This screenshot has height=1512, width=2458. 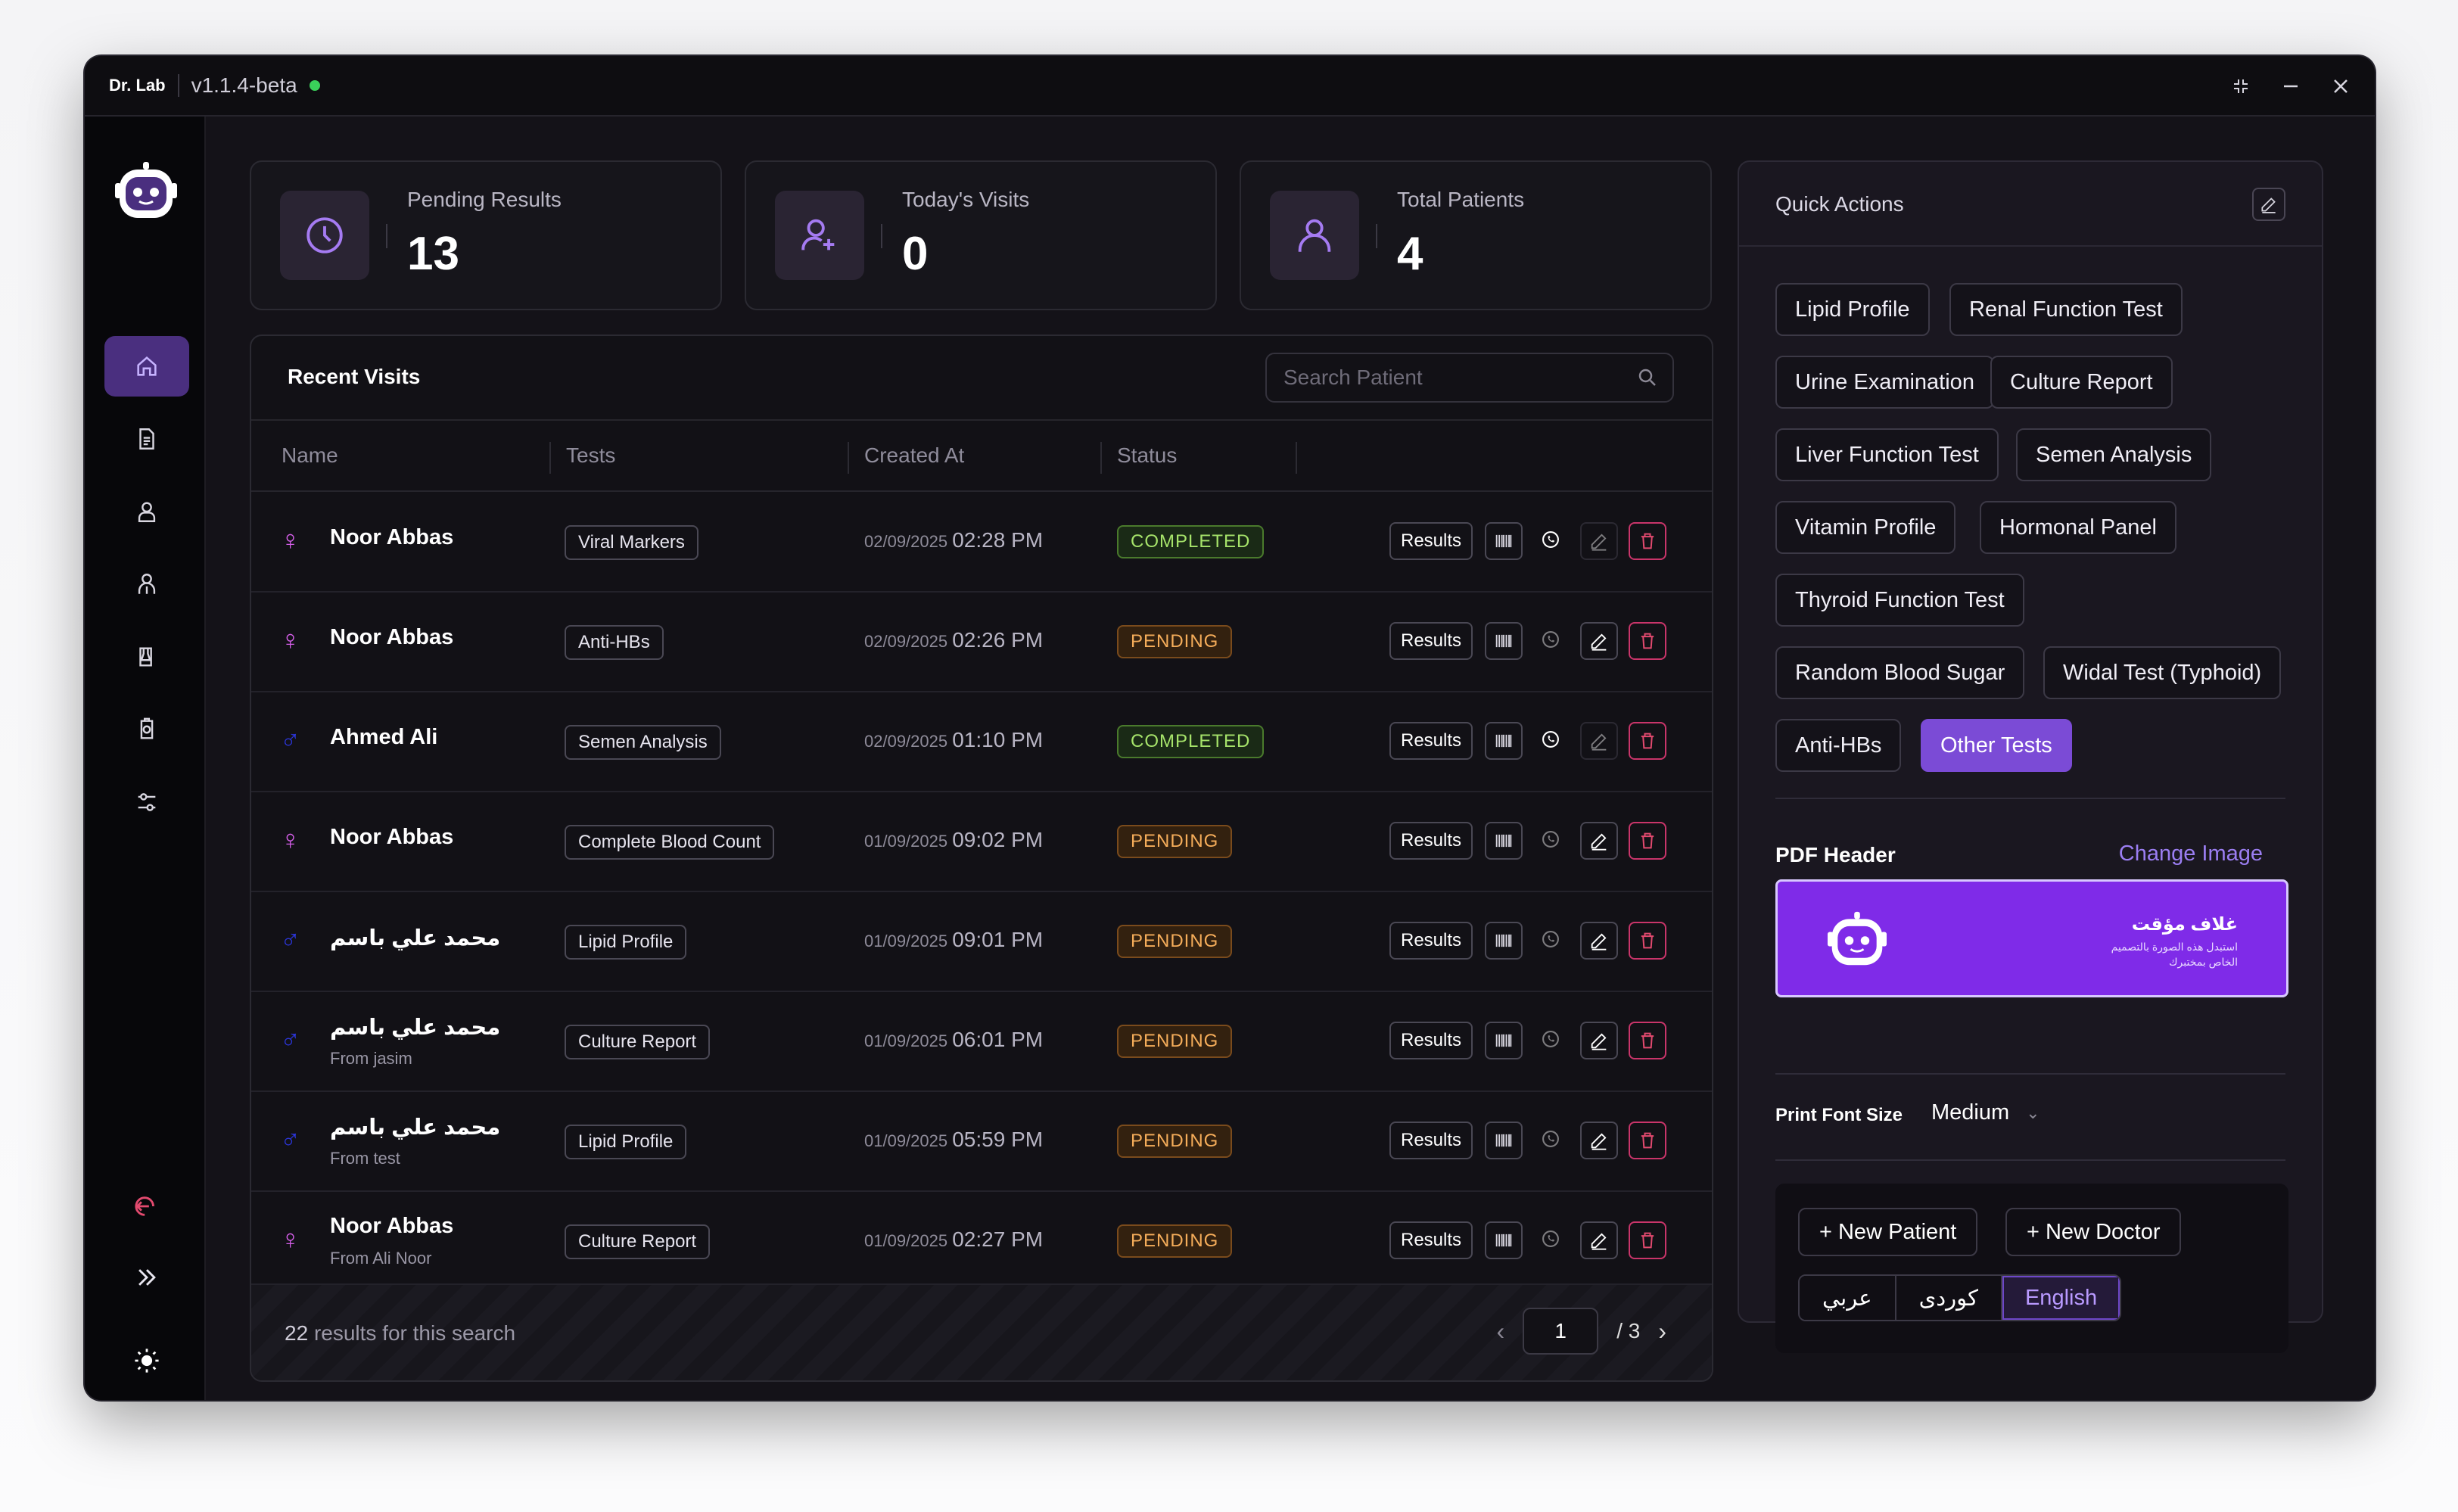 What do you see at coordinates (1986, 1112) in the screenshot?
I see `print-font-size-select: Medium ⌄` at bounding box center [1986, 1112].